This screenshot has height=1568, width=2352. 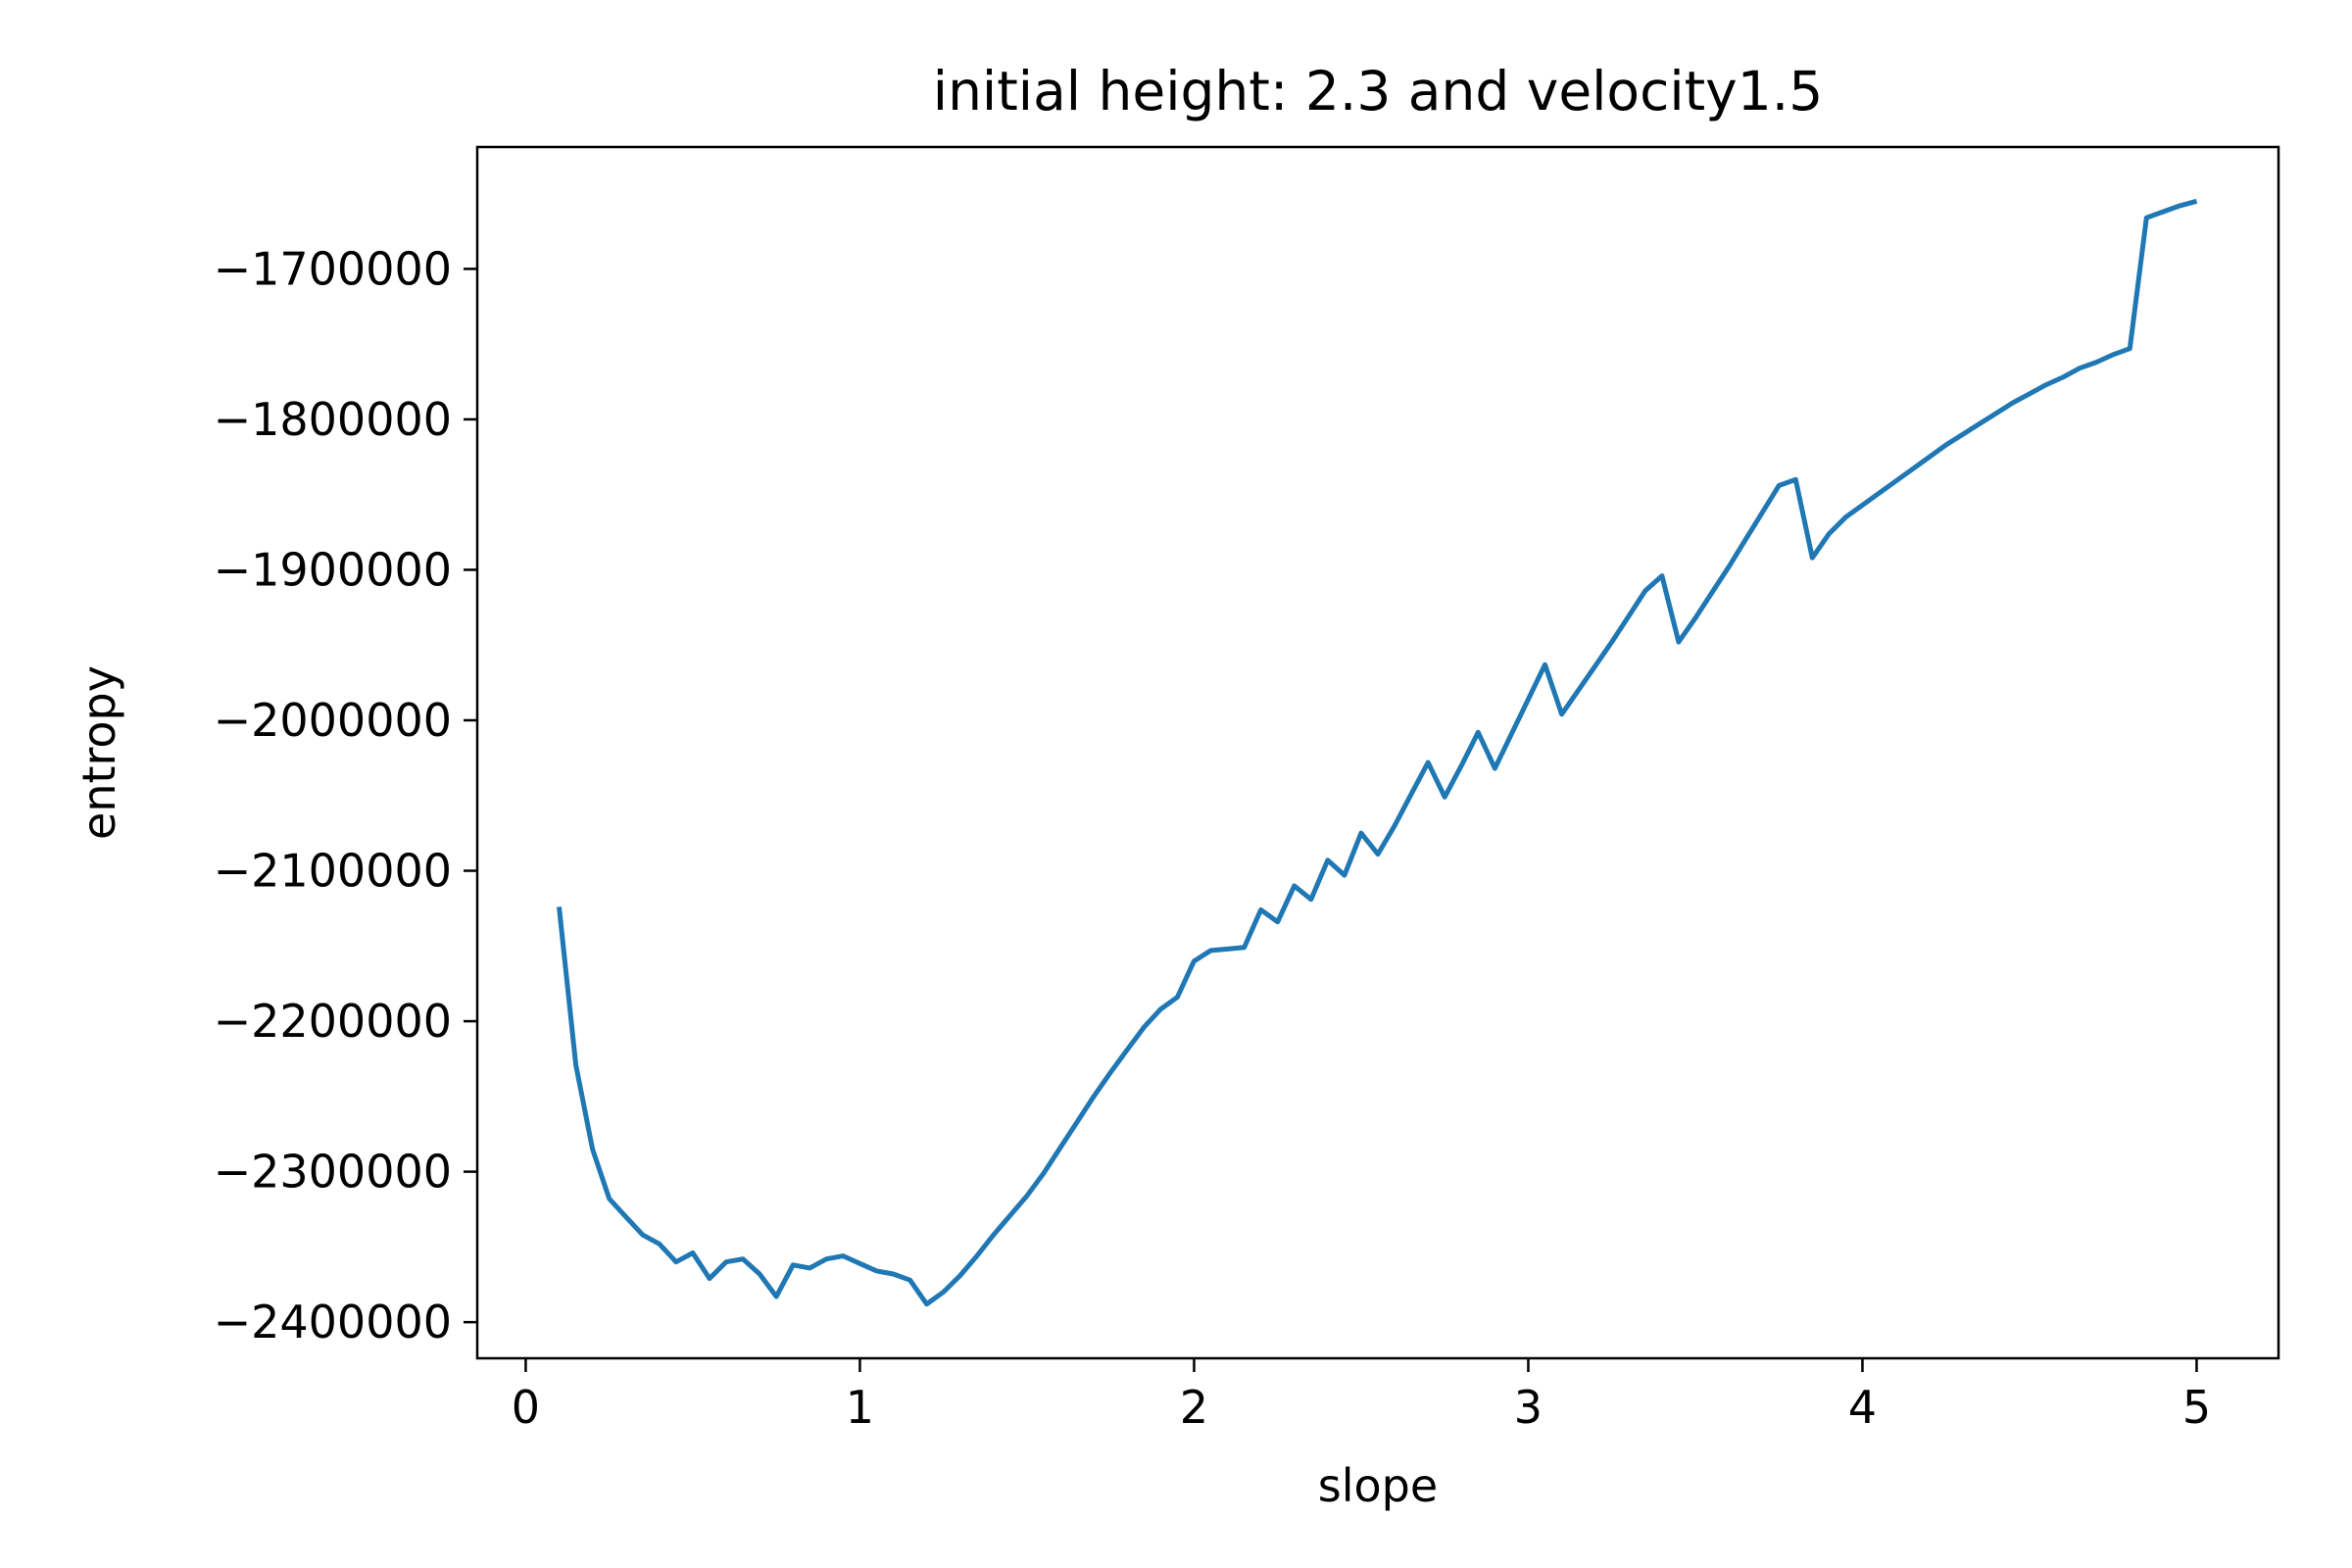 I want to click on y-tick-label: −1800000, so click(x=333, y=419).